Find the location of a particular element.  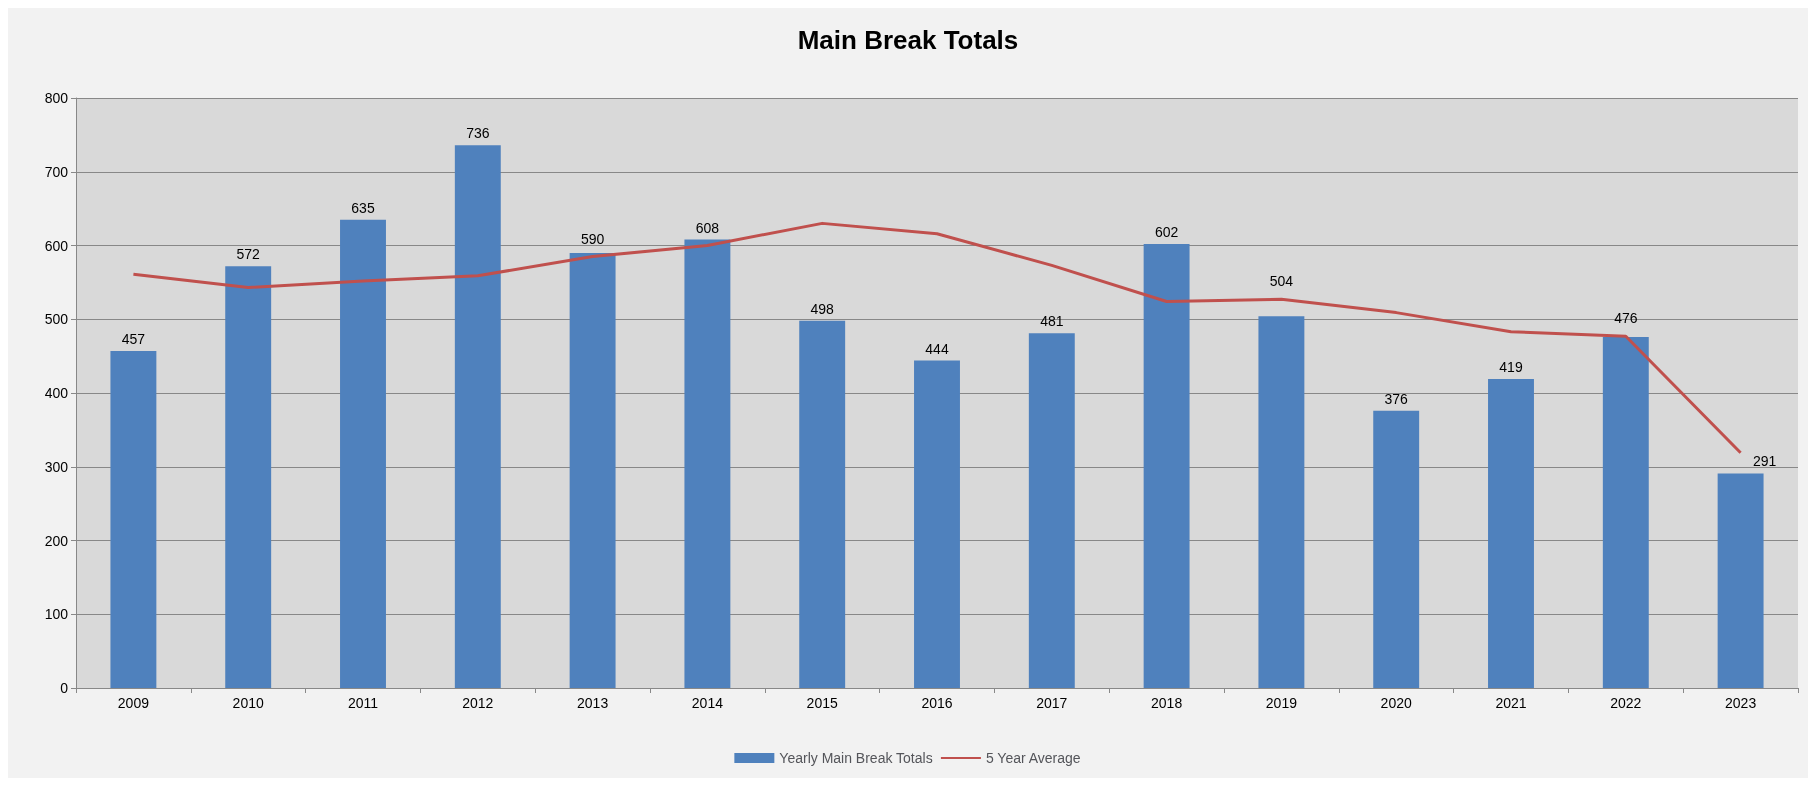

x-tick-label: 2009 is located at coordinates (133, 703).